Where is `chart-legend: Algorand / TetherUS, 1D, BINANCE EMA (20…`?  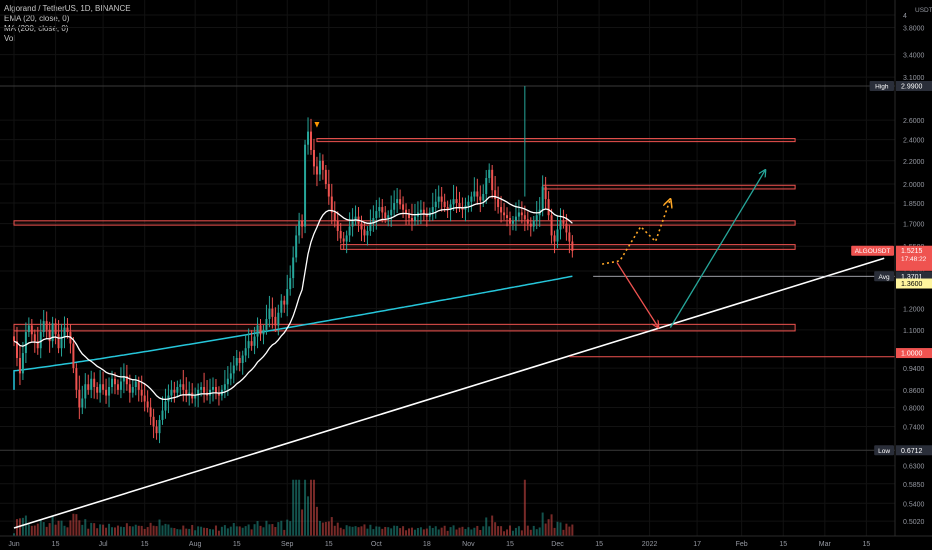
chart-legend: Algorand / TetherUS, 1D, BINANCE EMA (20… is located at coordinates (67, 24).